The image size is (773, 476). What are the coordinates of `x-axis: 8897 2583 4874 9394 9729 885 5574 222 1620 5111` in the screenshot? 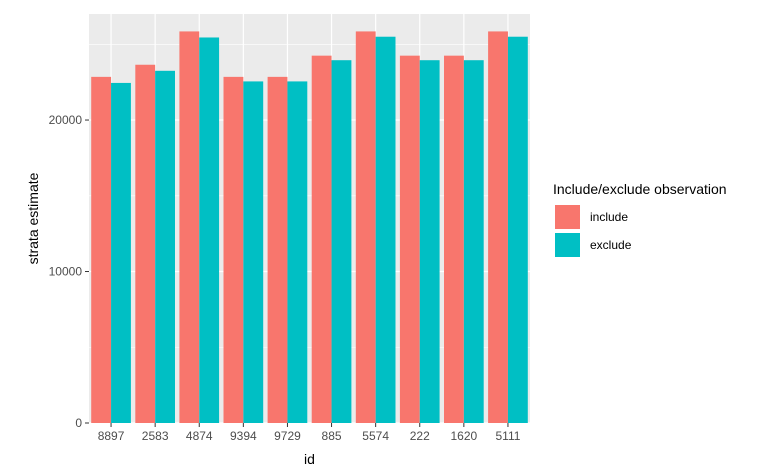 It's located at (309, 433).